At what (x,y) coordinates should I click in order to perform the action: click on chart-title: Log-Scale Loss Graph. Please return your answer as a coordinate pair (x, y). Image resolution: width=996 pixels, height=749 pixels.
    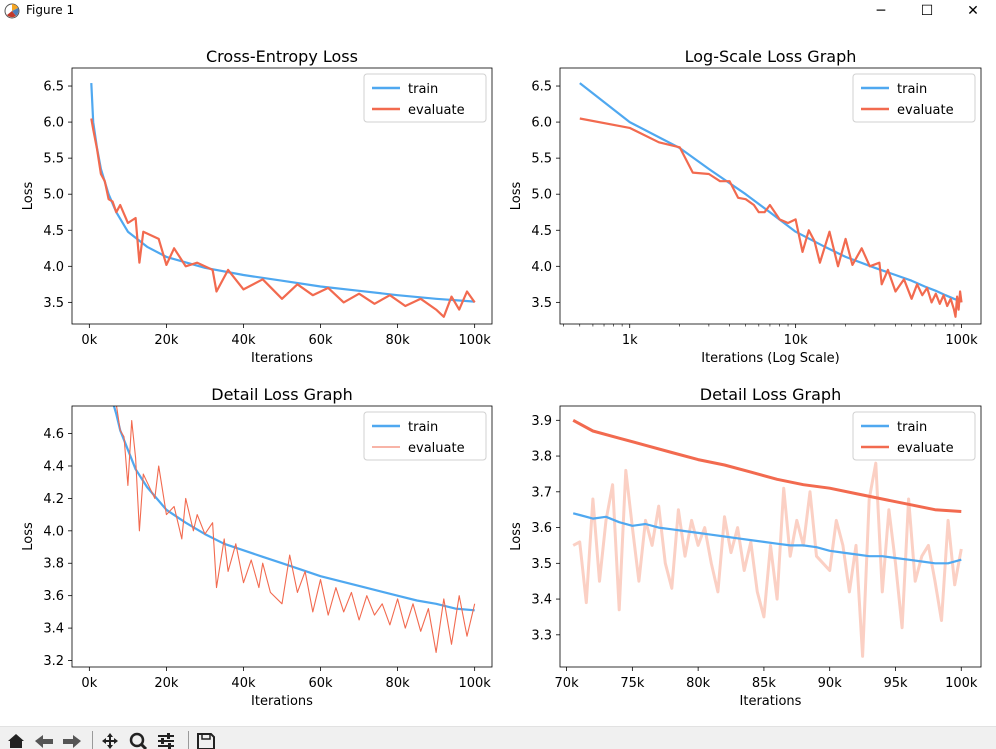
    Looking at the image, I should click on (771, 56).